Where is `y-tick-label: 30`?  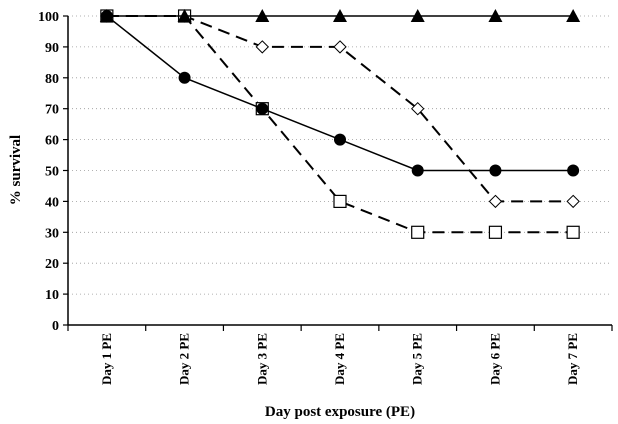
y-tick-label: 30 is located at coordinates (52, 233).